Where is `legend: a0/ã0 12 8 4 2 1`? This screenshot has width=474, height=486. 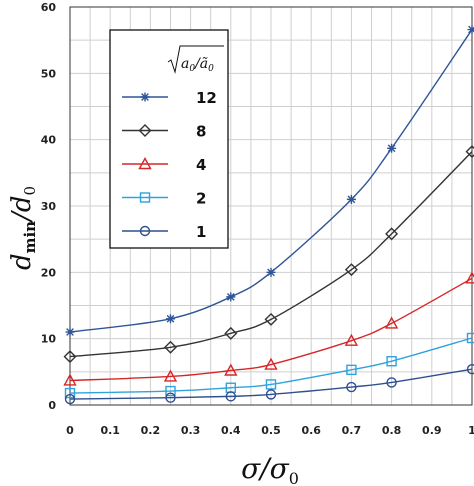 legend: a0/ã0 12 8 4 2 1 is located at coordinates (169, 139).